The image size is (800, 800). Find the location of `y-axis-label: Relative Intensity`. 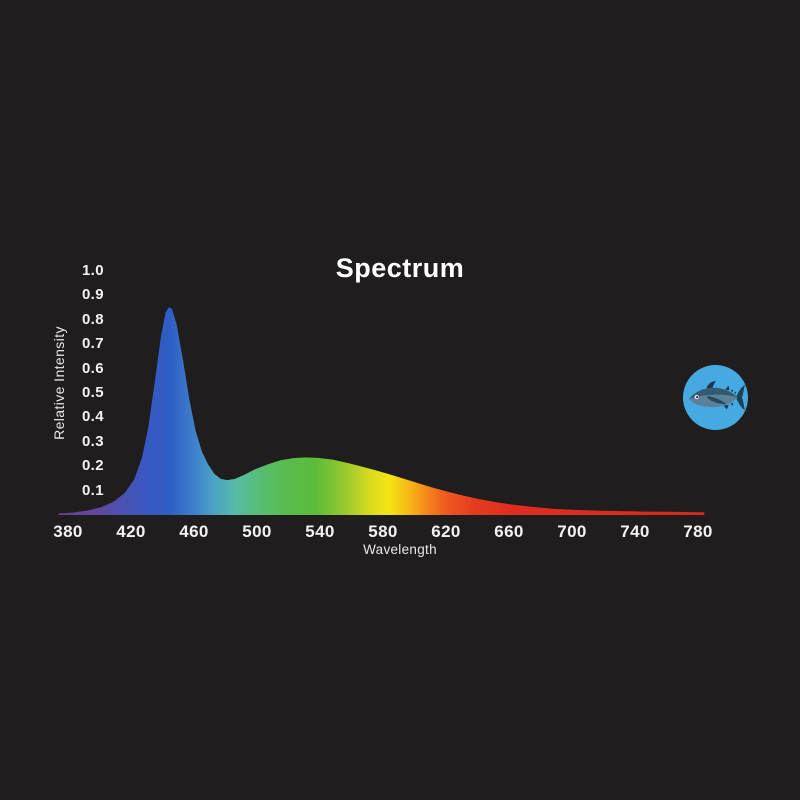

y-axis-label: Relative Intensity is located at coordinates (59, 383).